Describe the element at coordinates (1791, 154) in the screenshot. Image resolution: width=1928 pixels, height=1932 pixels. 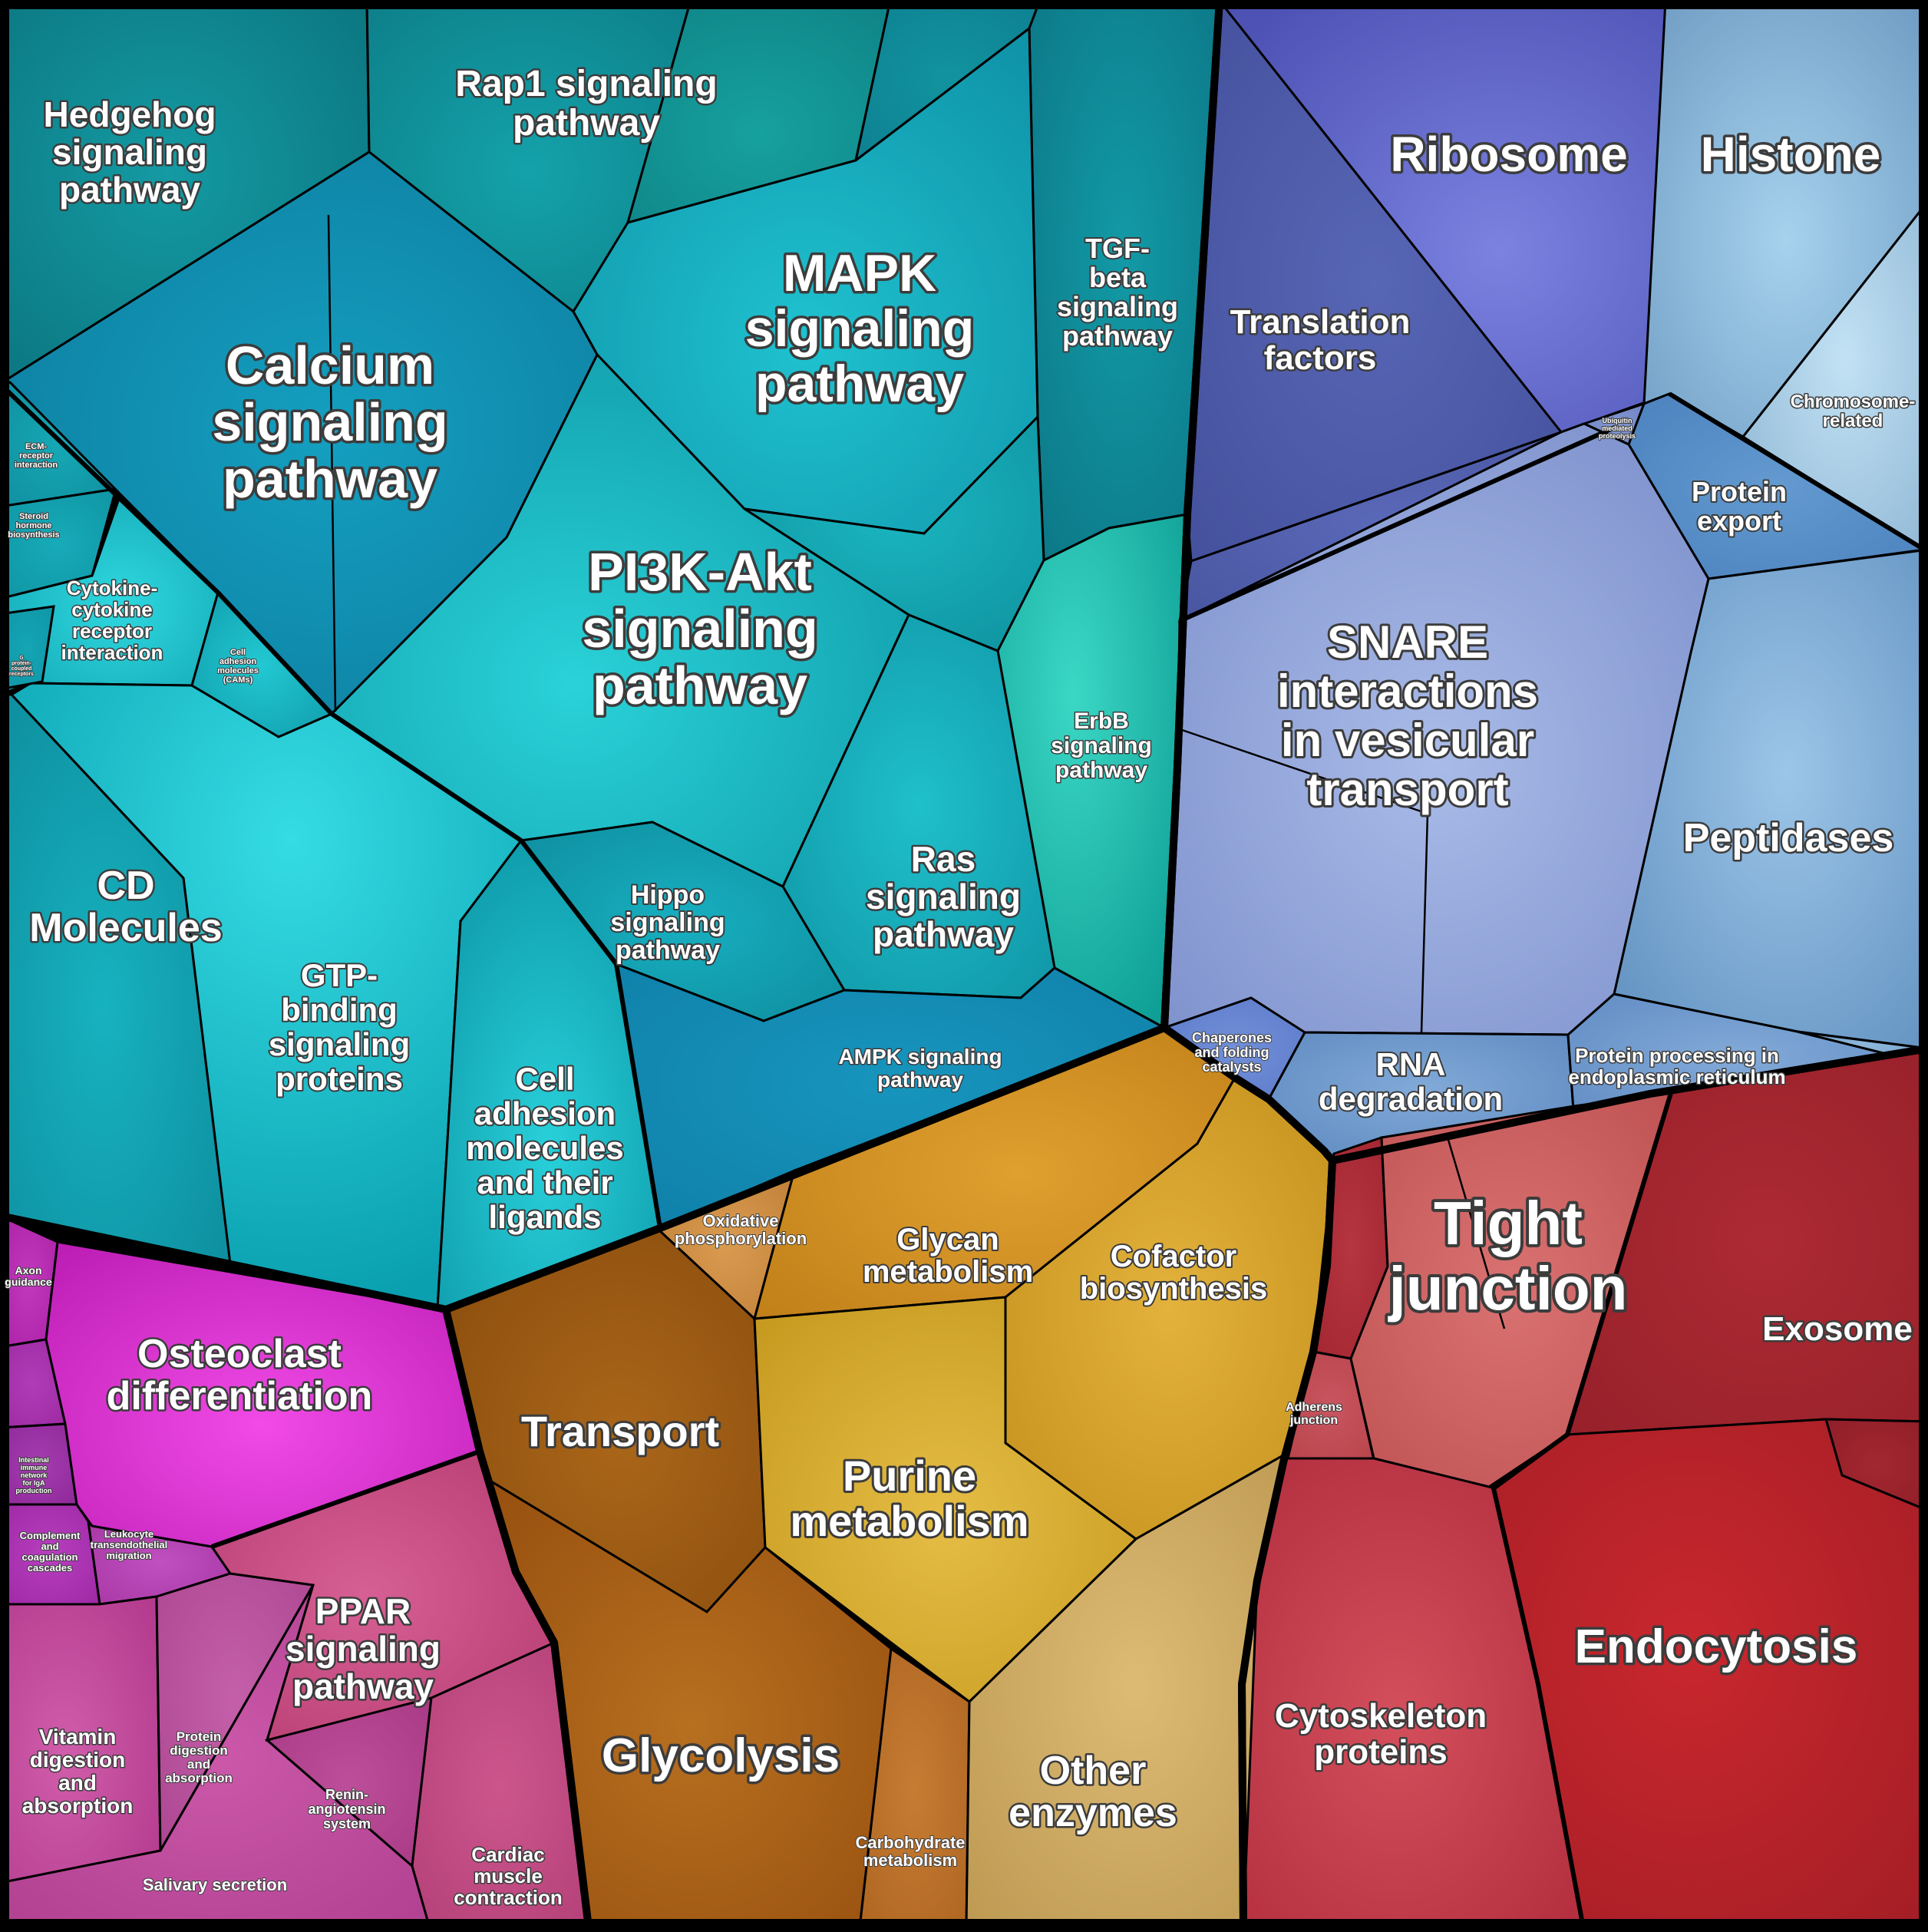
I see `svg-text: Histone` at that location.